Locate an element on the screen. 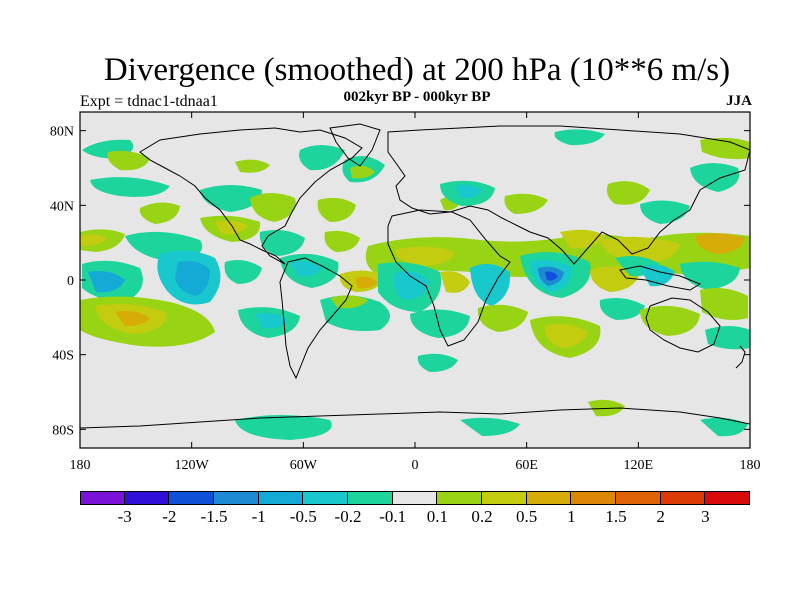 The height and width of the screenshot is (600, 800). coastline-africa is located at coordinates (449, 278).